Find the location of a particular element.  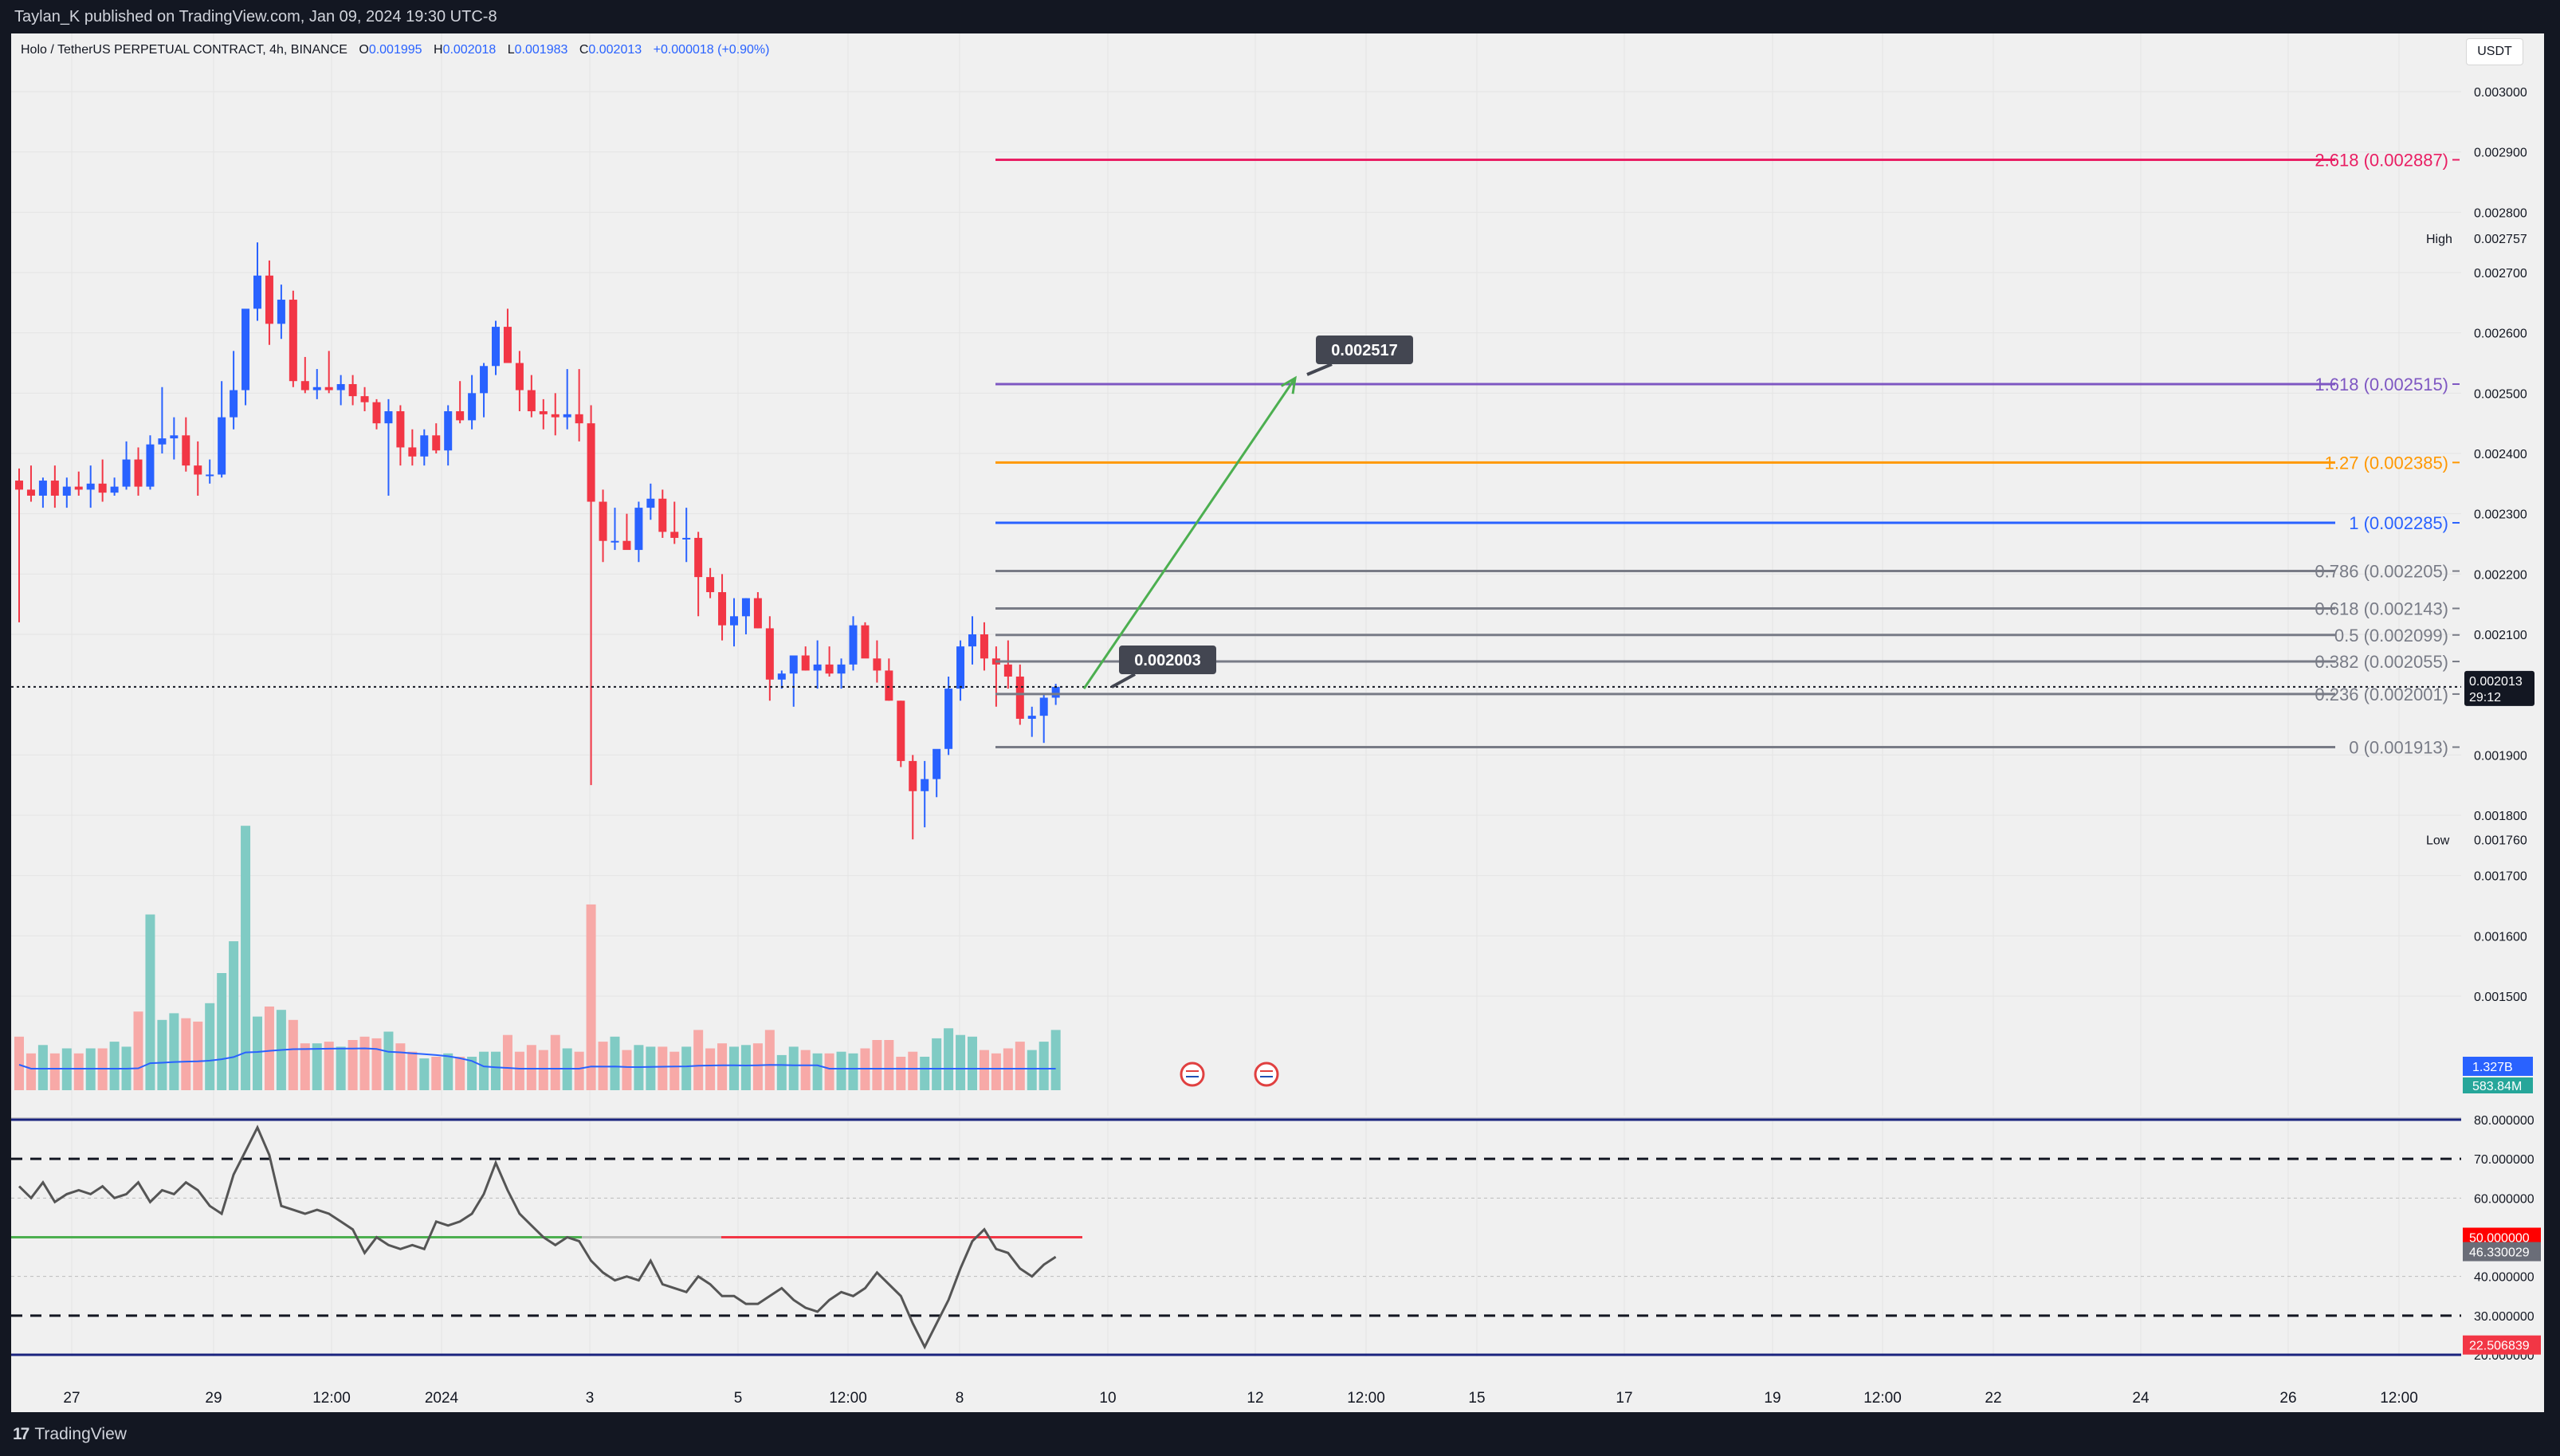

tradingview-logo-icon: 17 is located at coordinates (21, 1434).